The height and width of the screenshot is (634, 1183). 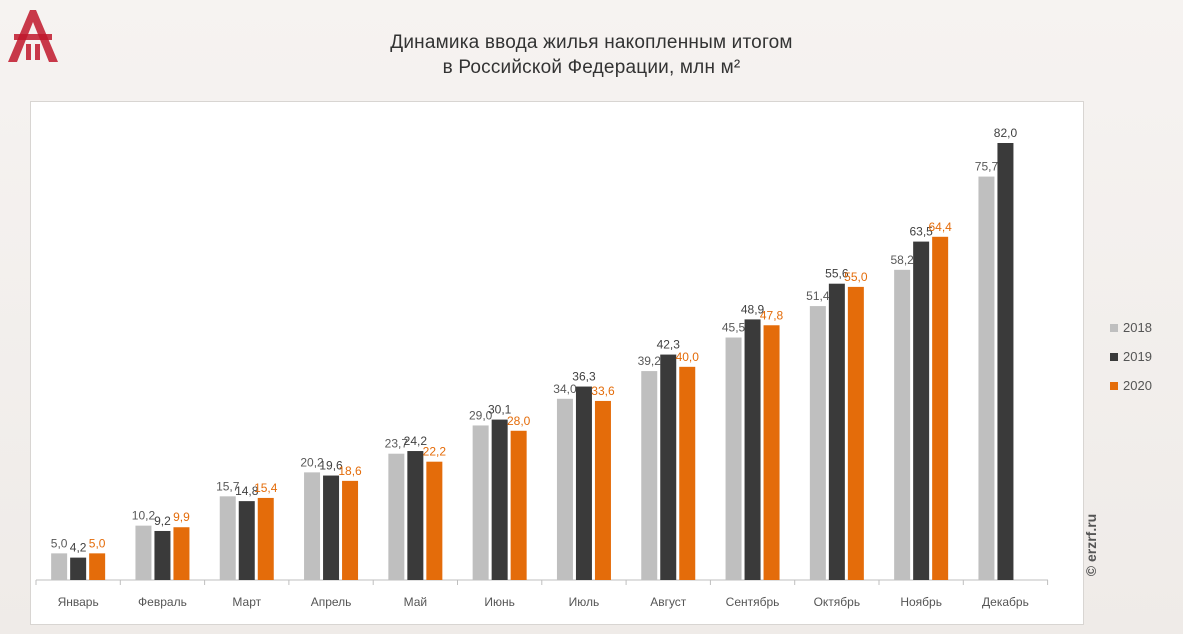 What do you see at coordinates (1137, 327) in the screenshot?
I see `legend-label-2018: 2018` at bounding box center [1137, 327].